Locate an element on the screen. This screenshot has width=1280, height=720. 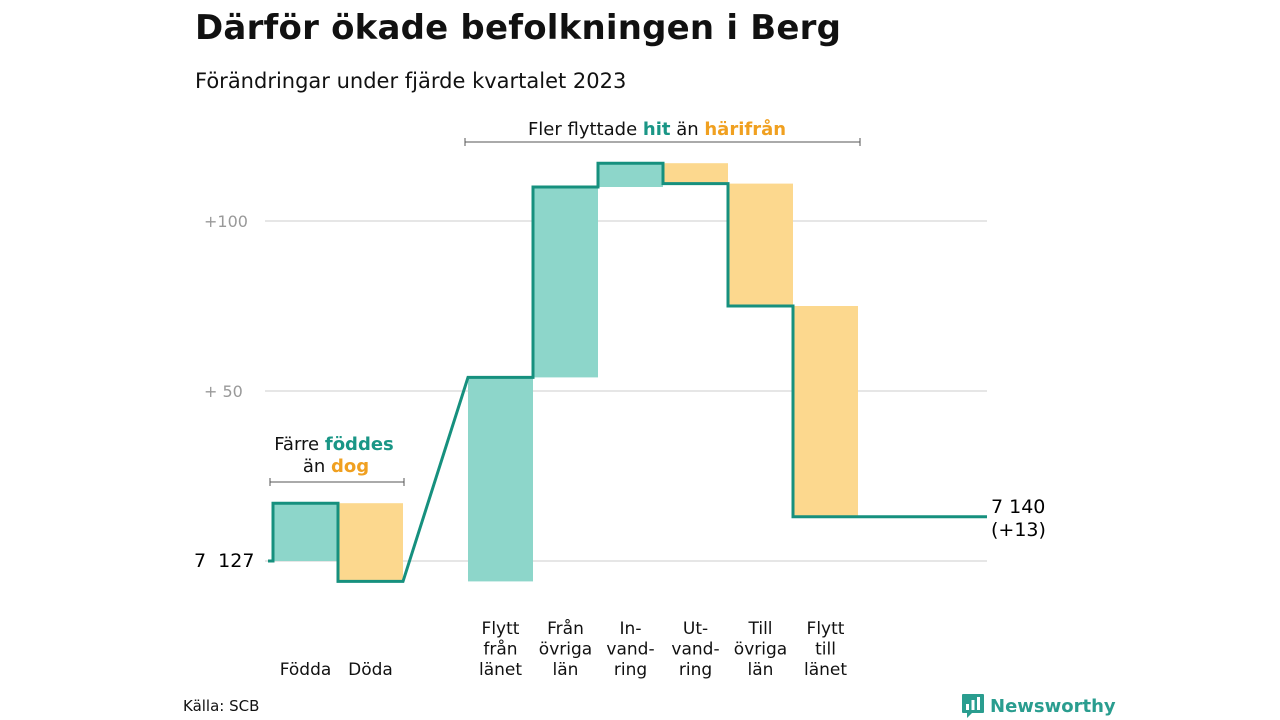
category-label: Till övriga län is located at coordinates (760, 649).